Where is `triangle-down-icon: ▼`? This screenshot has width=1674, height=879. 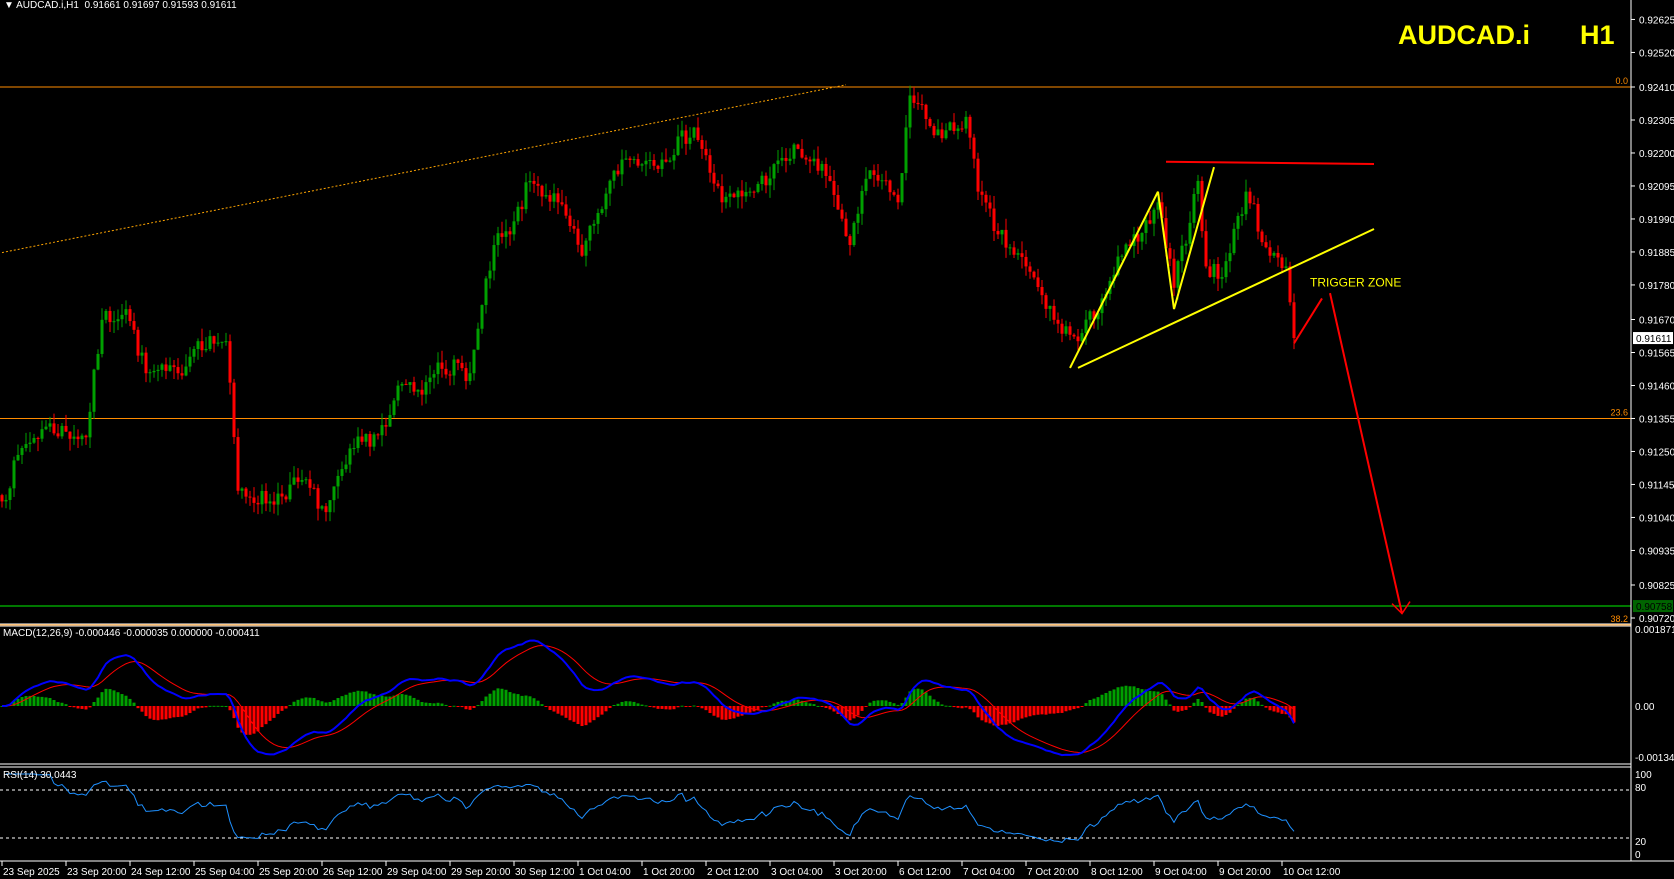
triangle-down-icon: ▼ is located at coordinates (10, 5).